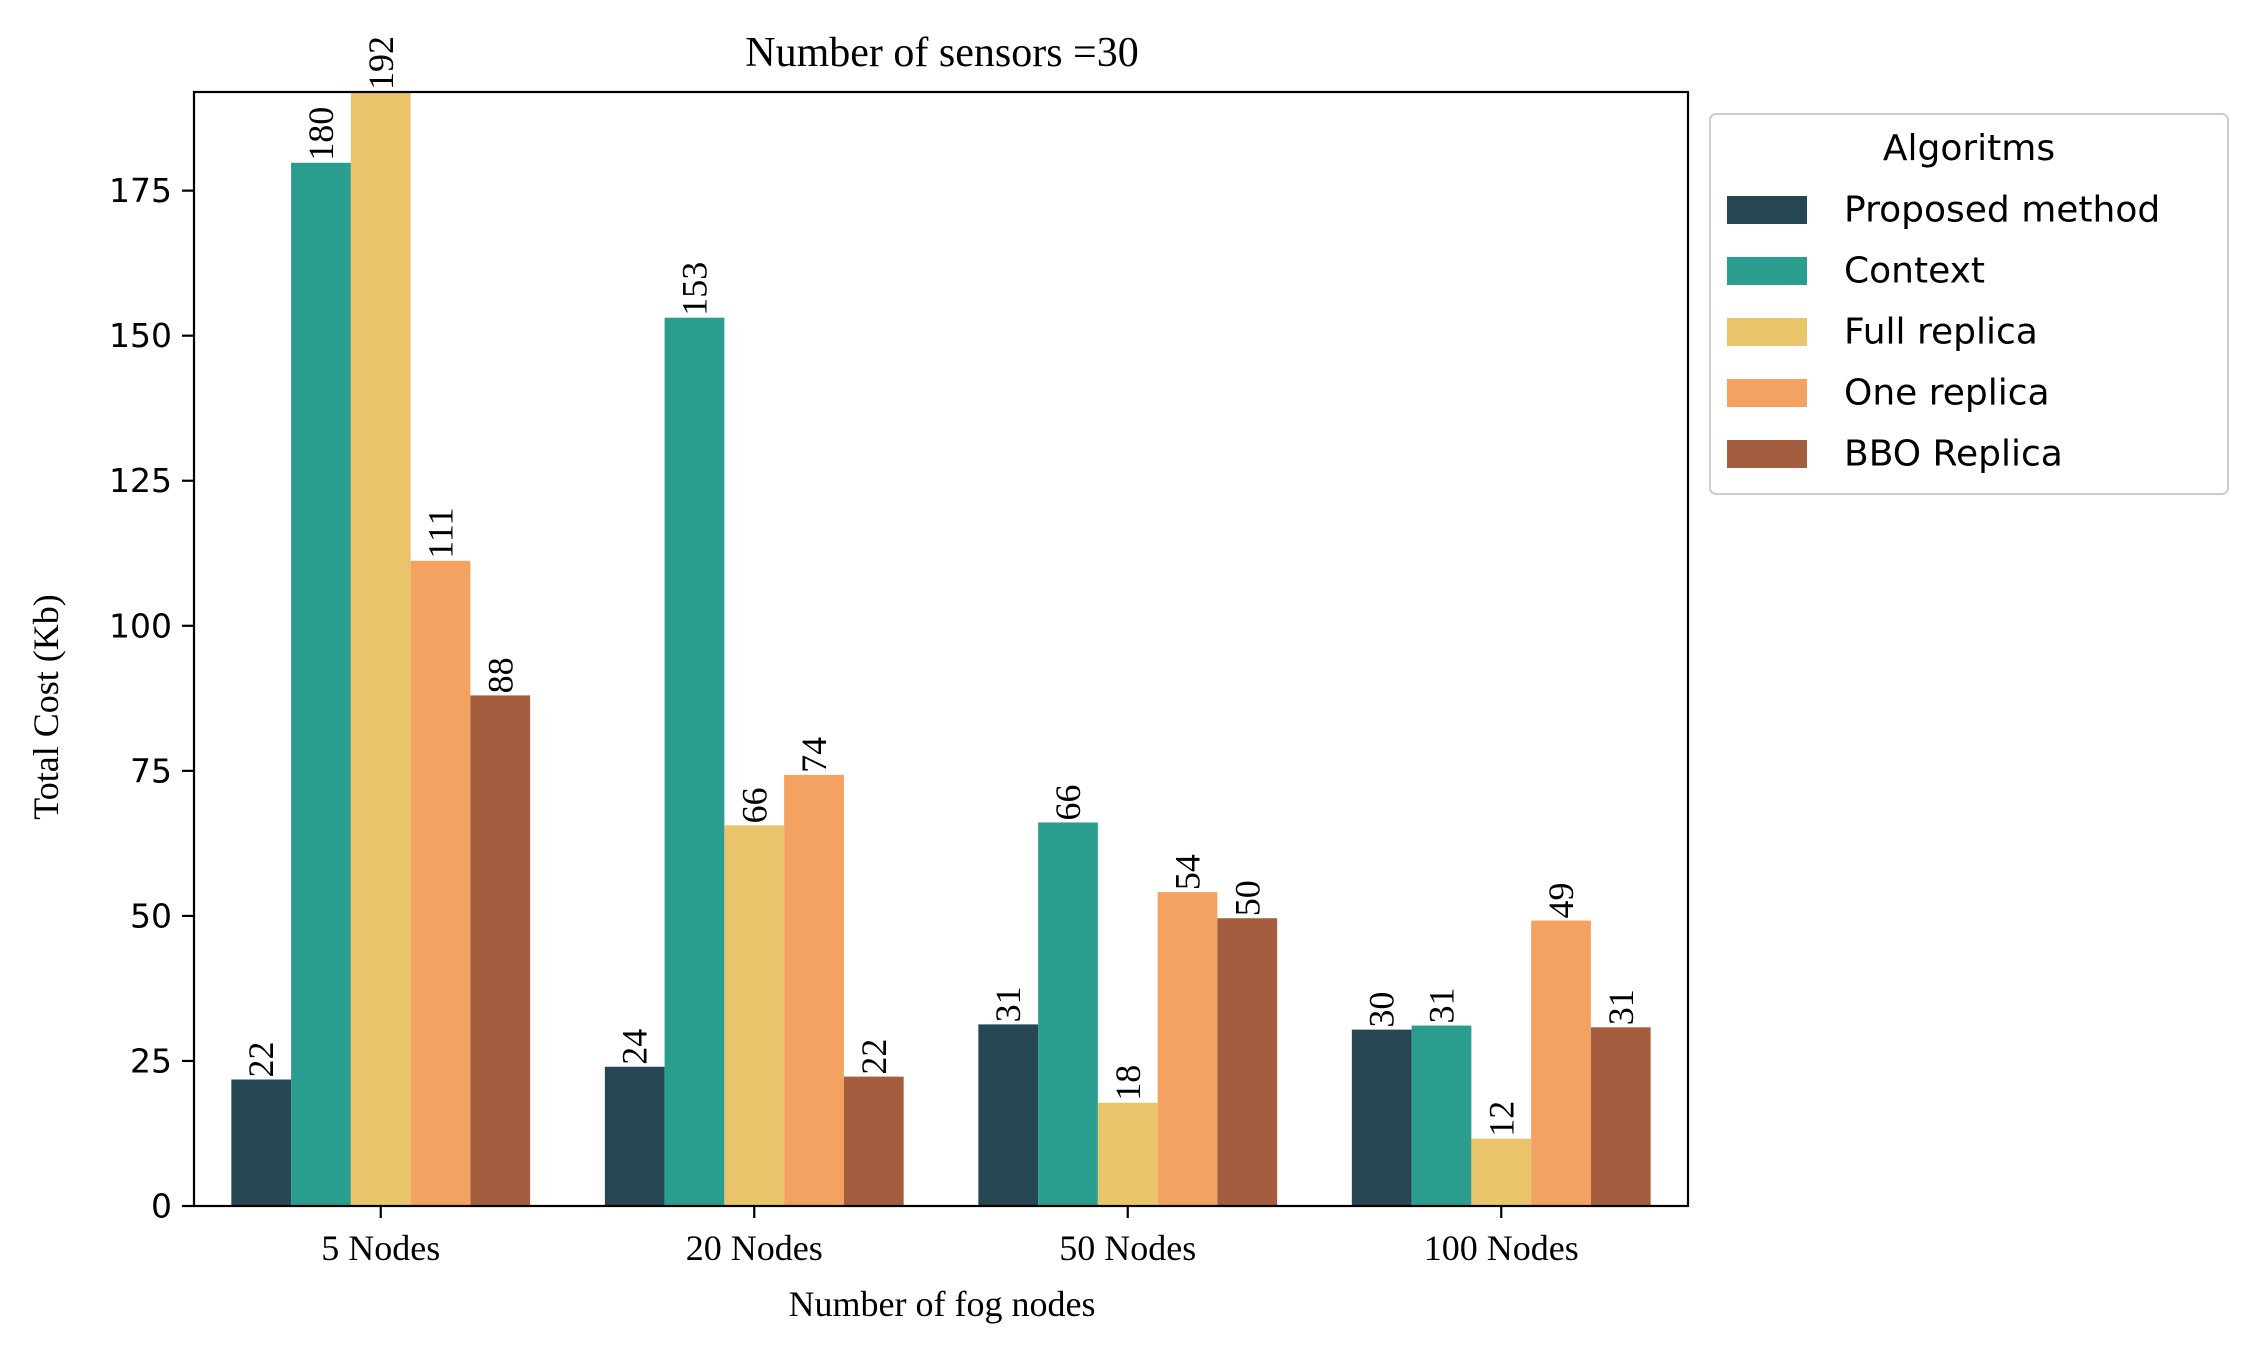 The image size is (2247, 1353). What do you see at coordinates (754, 1248) in the screenshot?
I see `x-tick-label: 20 Nodes` at bounding box center [754, 1248].